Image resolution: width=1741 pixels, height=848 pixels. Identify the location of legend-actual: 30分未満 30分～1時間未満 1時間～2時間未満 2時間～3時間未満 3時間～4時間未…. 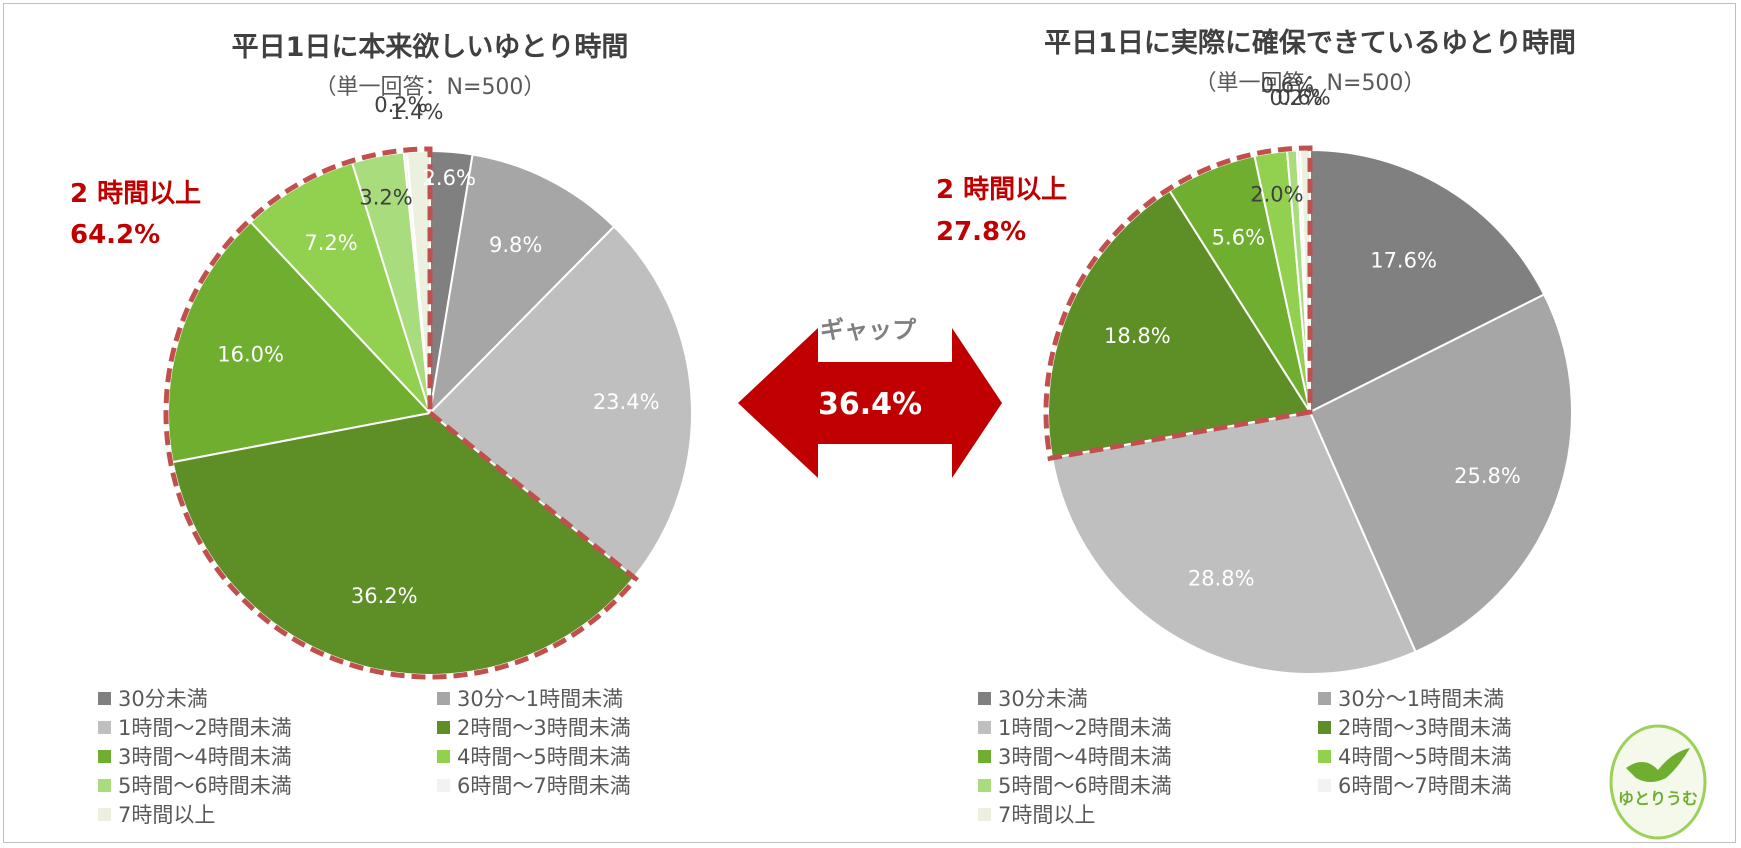
(1245, 757).